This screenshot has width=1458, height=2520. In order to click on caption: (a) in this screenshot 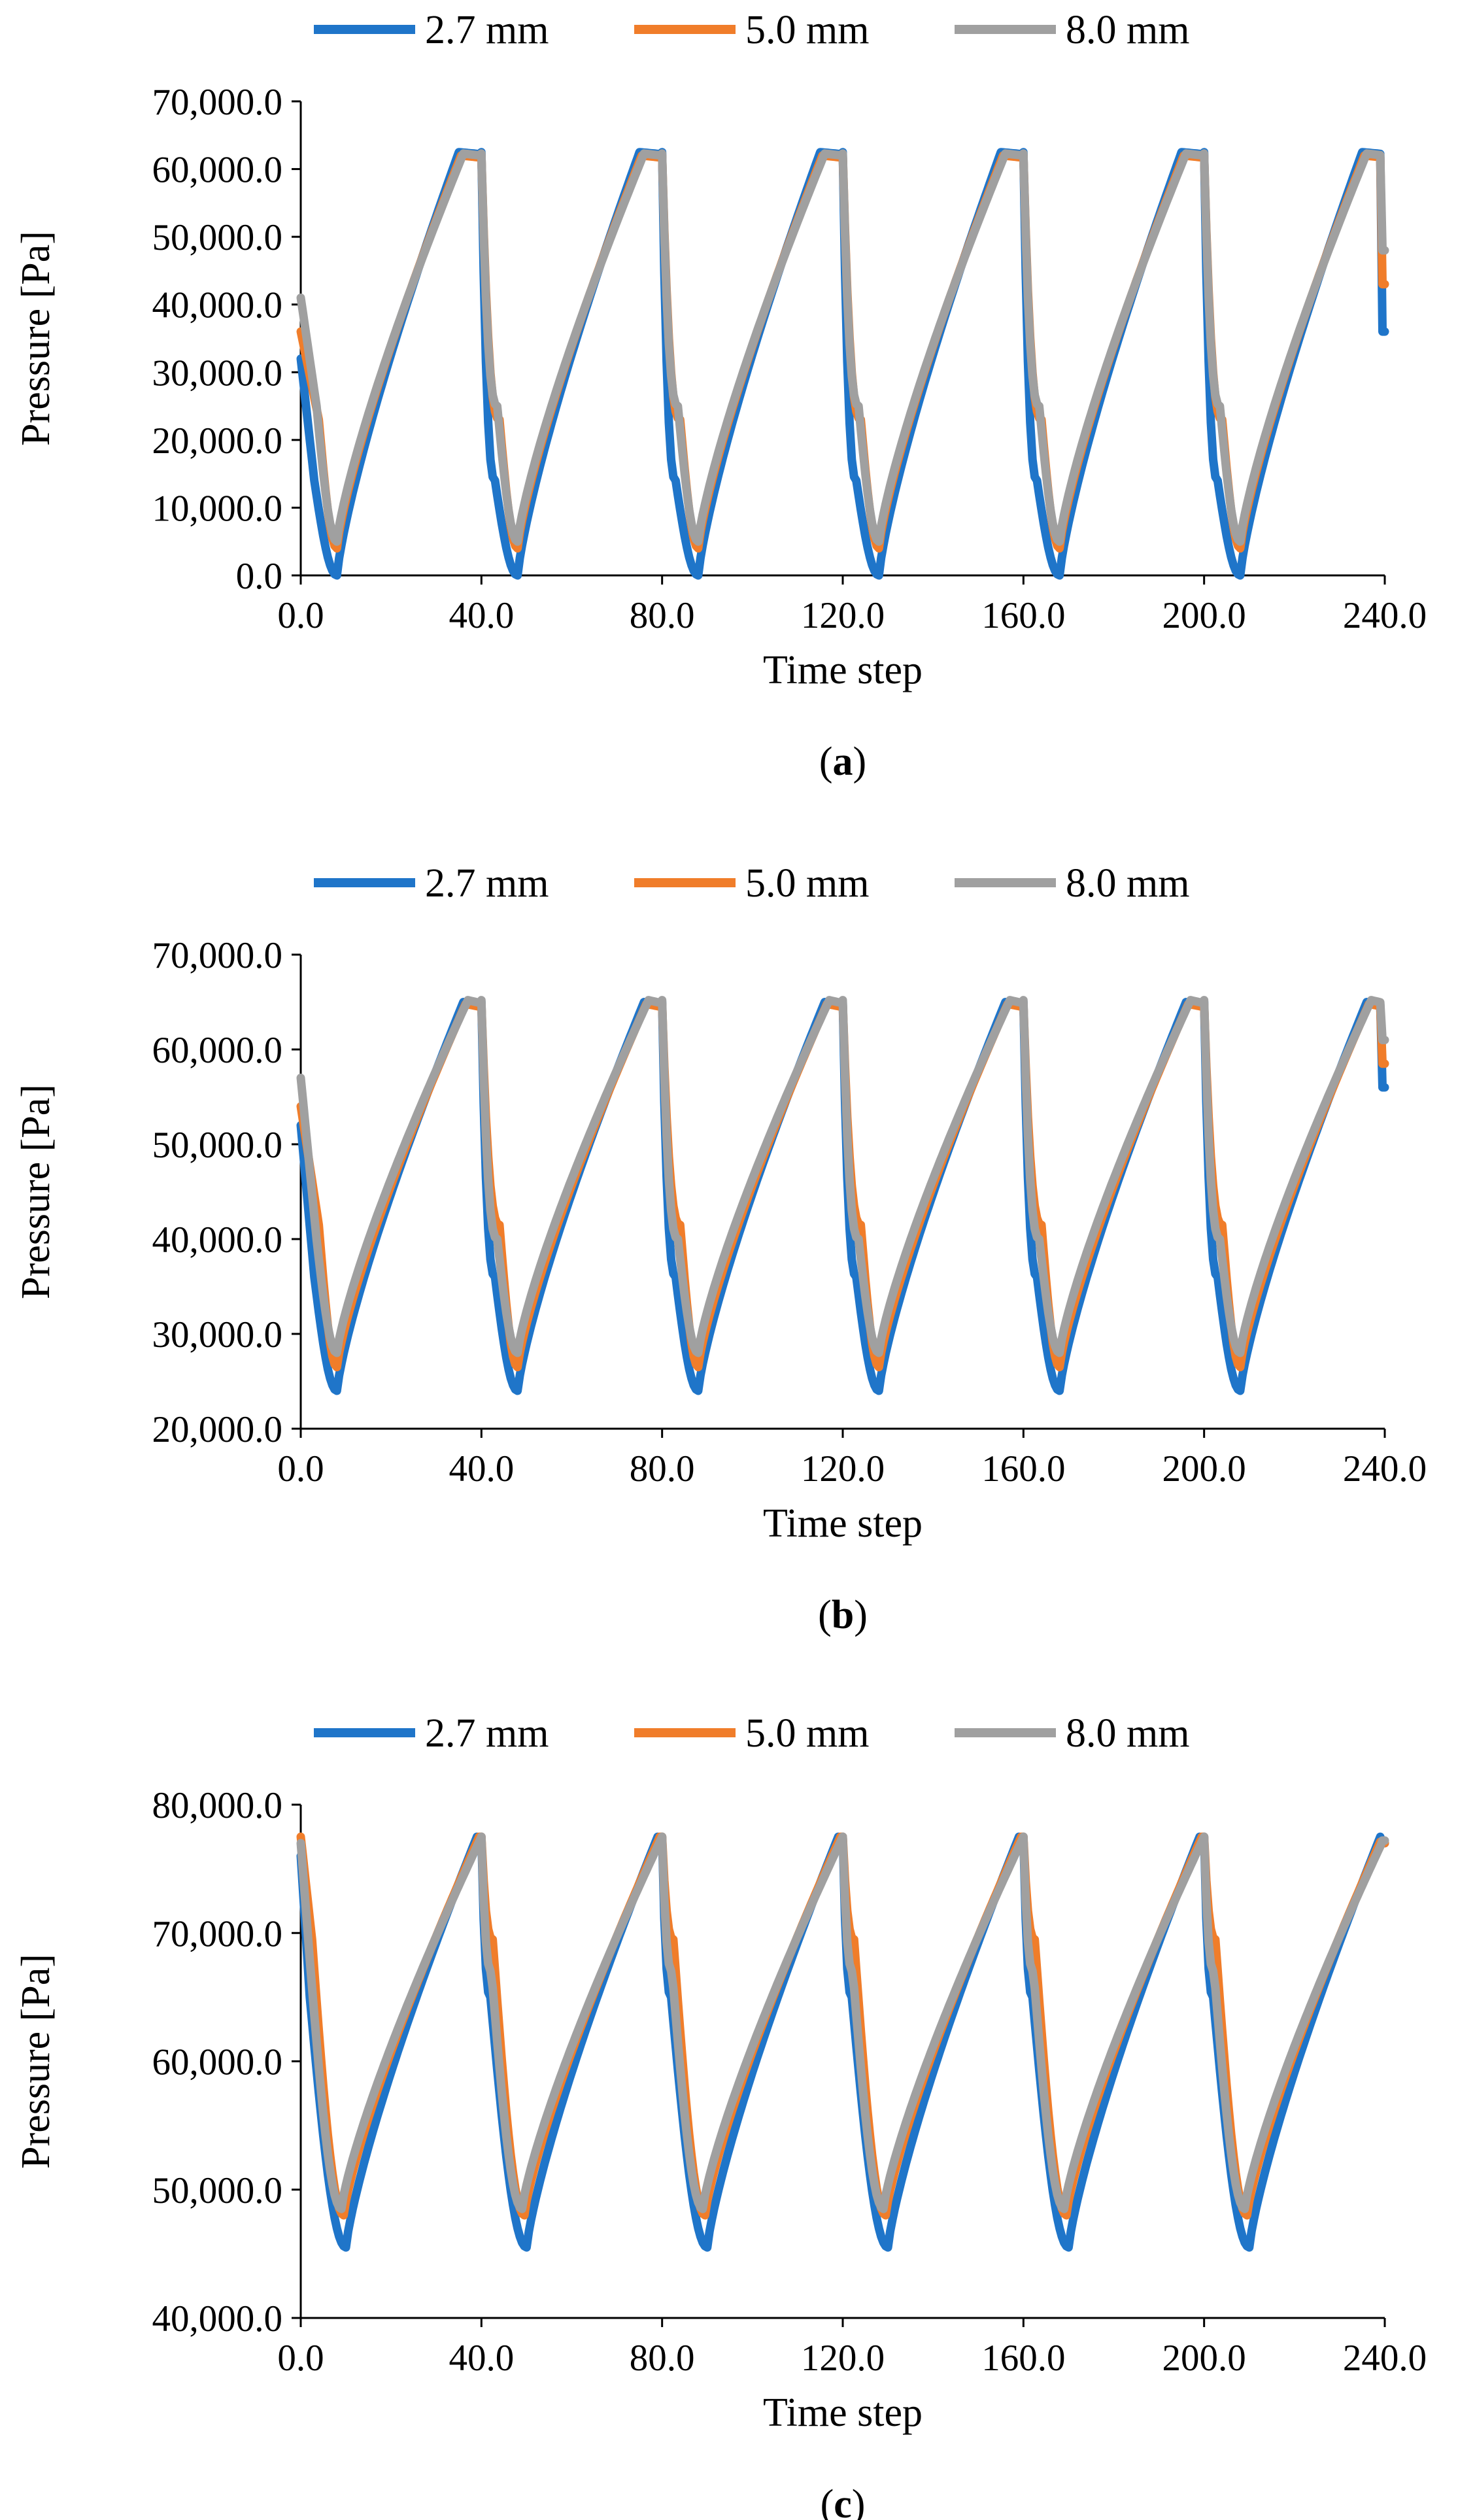, I will do `click(843, 762)`.